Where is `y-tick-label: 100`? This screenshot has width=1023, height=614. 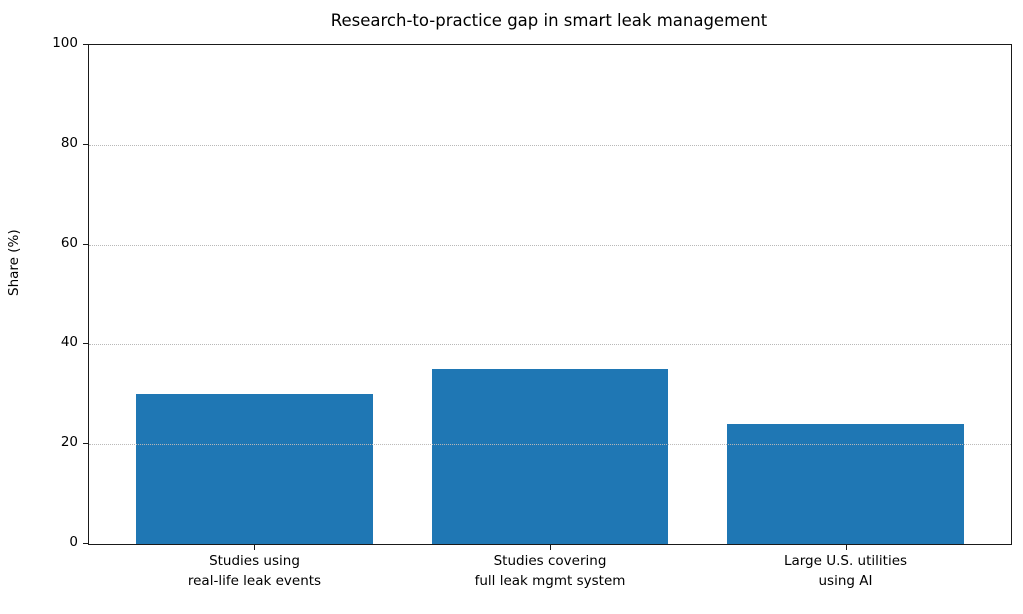 y-tick-label: 100 is located at coordinates (65, 43).